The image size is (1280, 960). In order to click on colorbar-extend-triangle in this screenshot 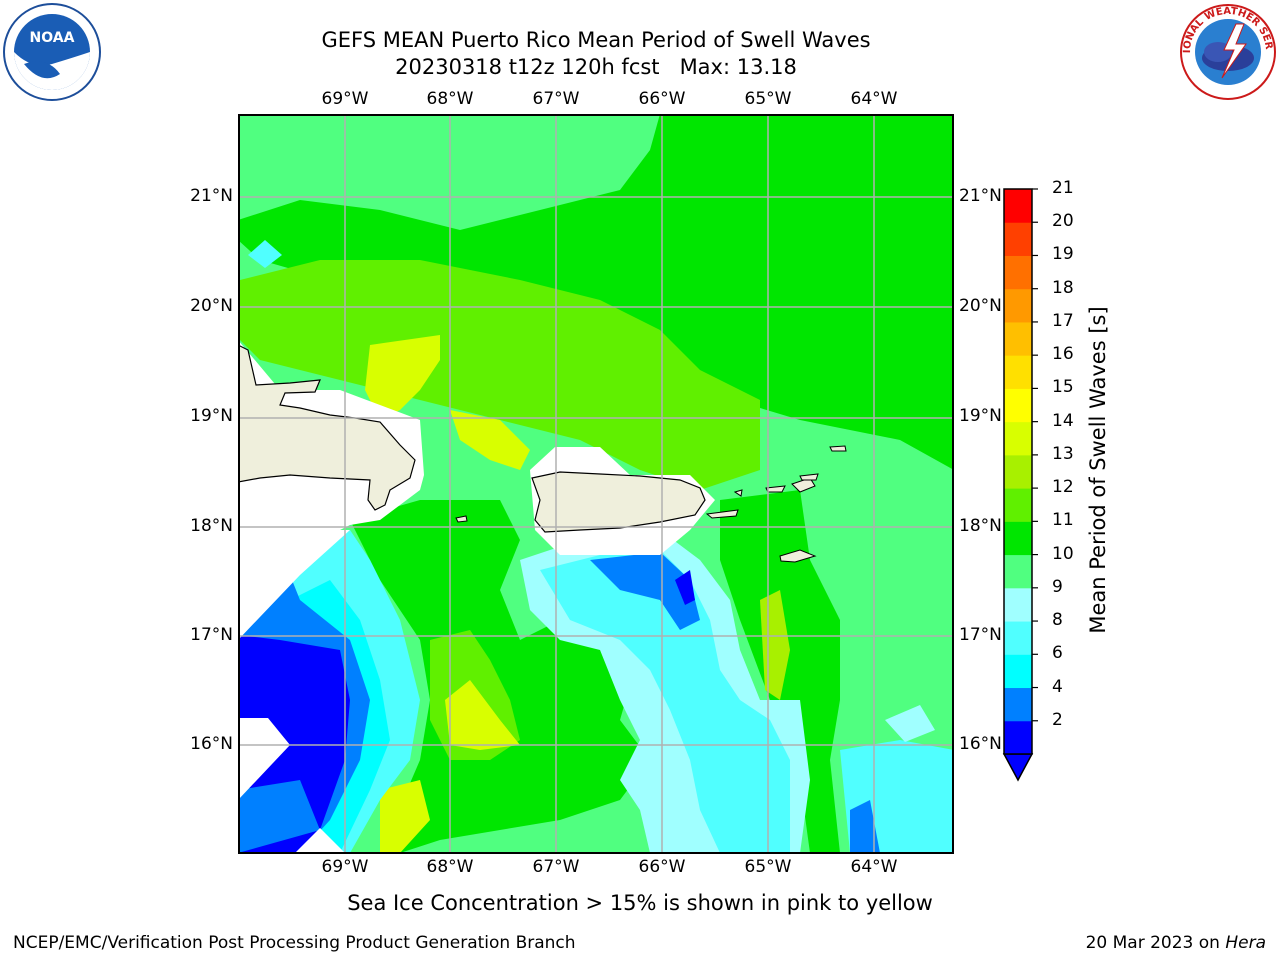, I will do `click(1018, 767)`.